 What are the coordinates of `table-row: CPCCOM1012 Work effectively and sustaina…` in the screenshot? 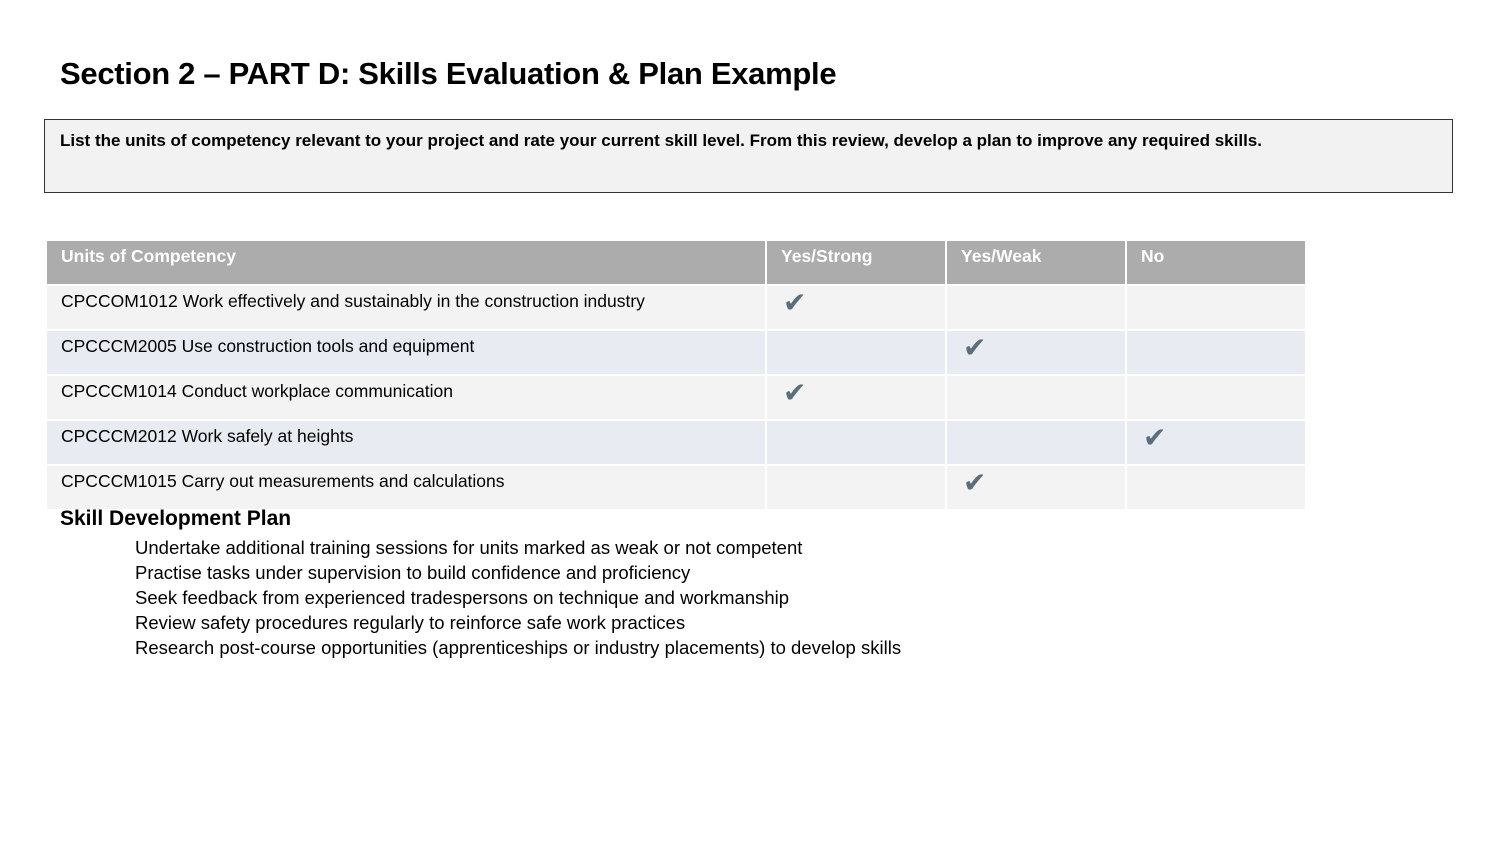 It's located at (676, 307).